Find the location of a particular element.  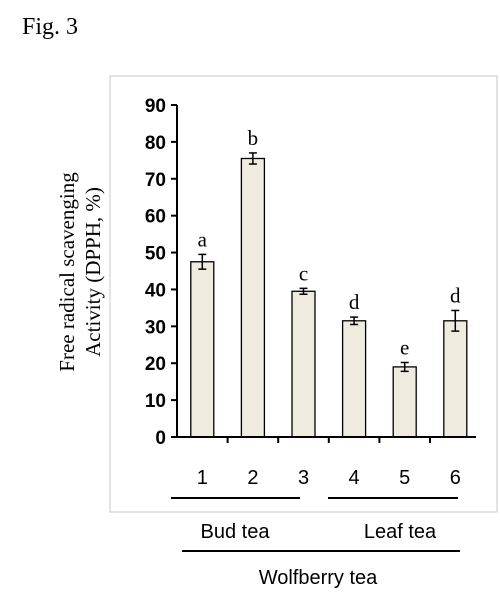

significance-letter: c is located at coordinates (303, 273).